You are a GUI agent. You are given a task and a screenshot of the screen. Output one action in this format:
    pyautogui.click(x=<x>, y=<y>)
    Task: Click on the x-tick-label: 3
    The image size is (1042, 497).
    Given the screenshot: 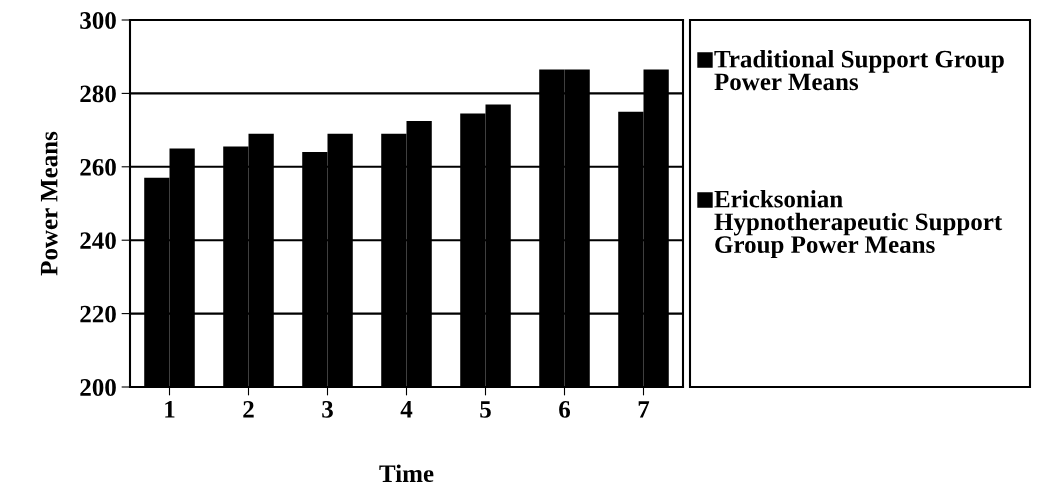 What is the action you would take?
    pyautogui.click(x=327, y=409)
    